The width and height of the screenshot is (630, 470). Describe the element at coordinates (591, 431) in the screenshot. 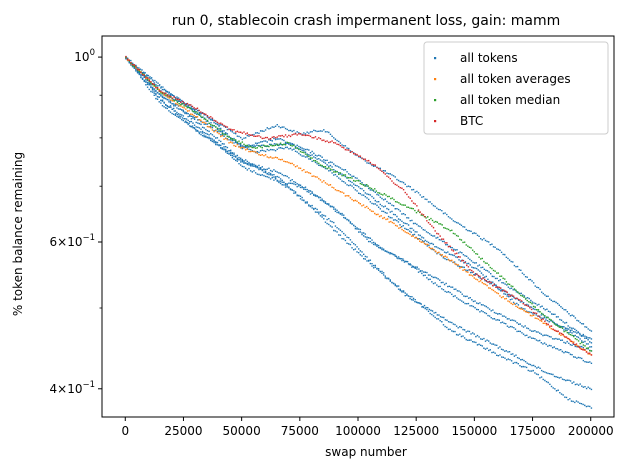

I see `x-tick-label: 200000` at that location.